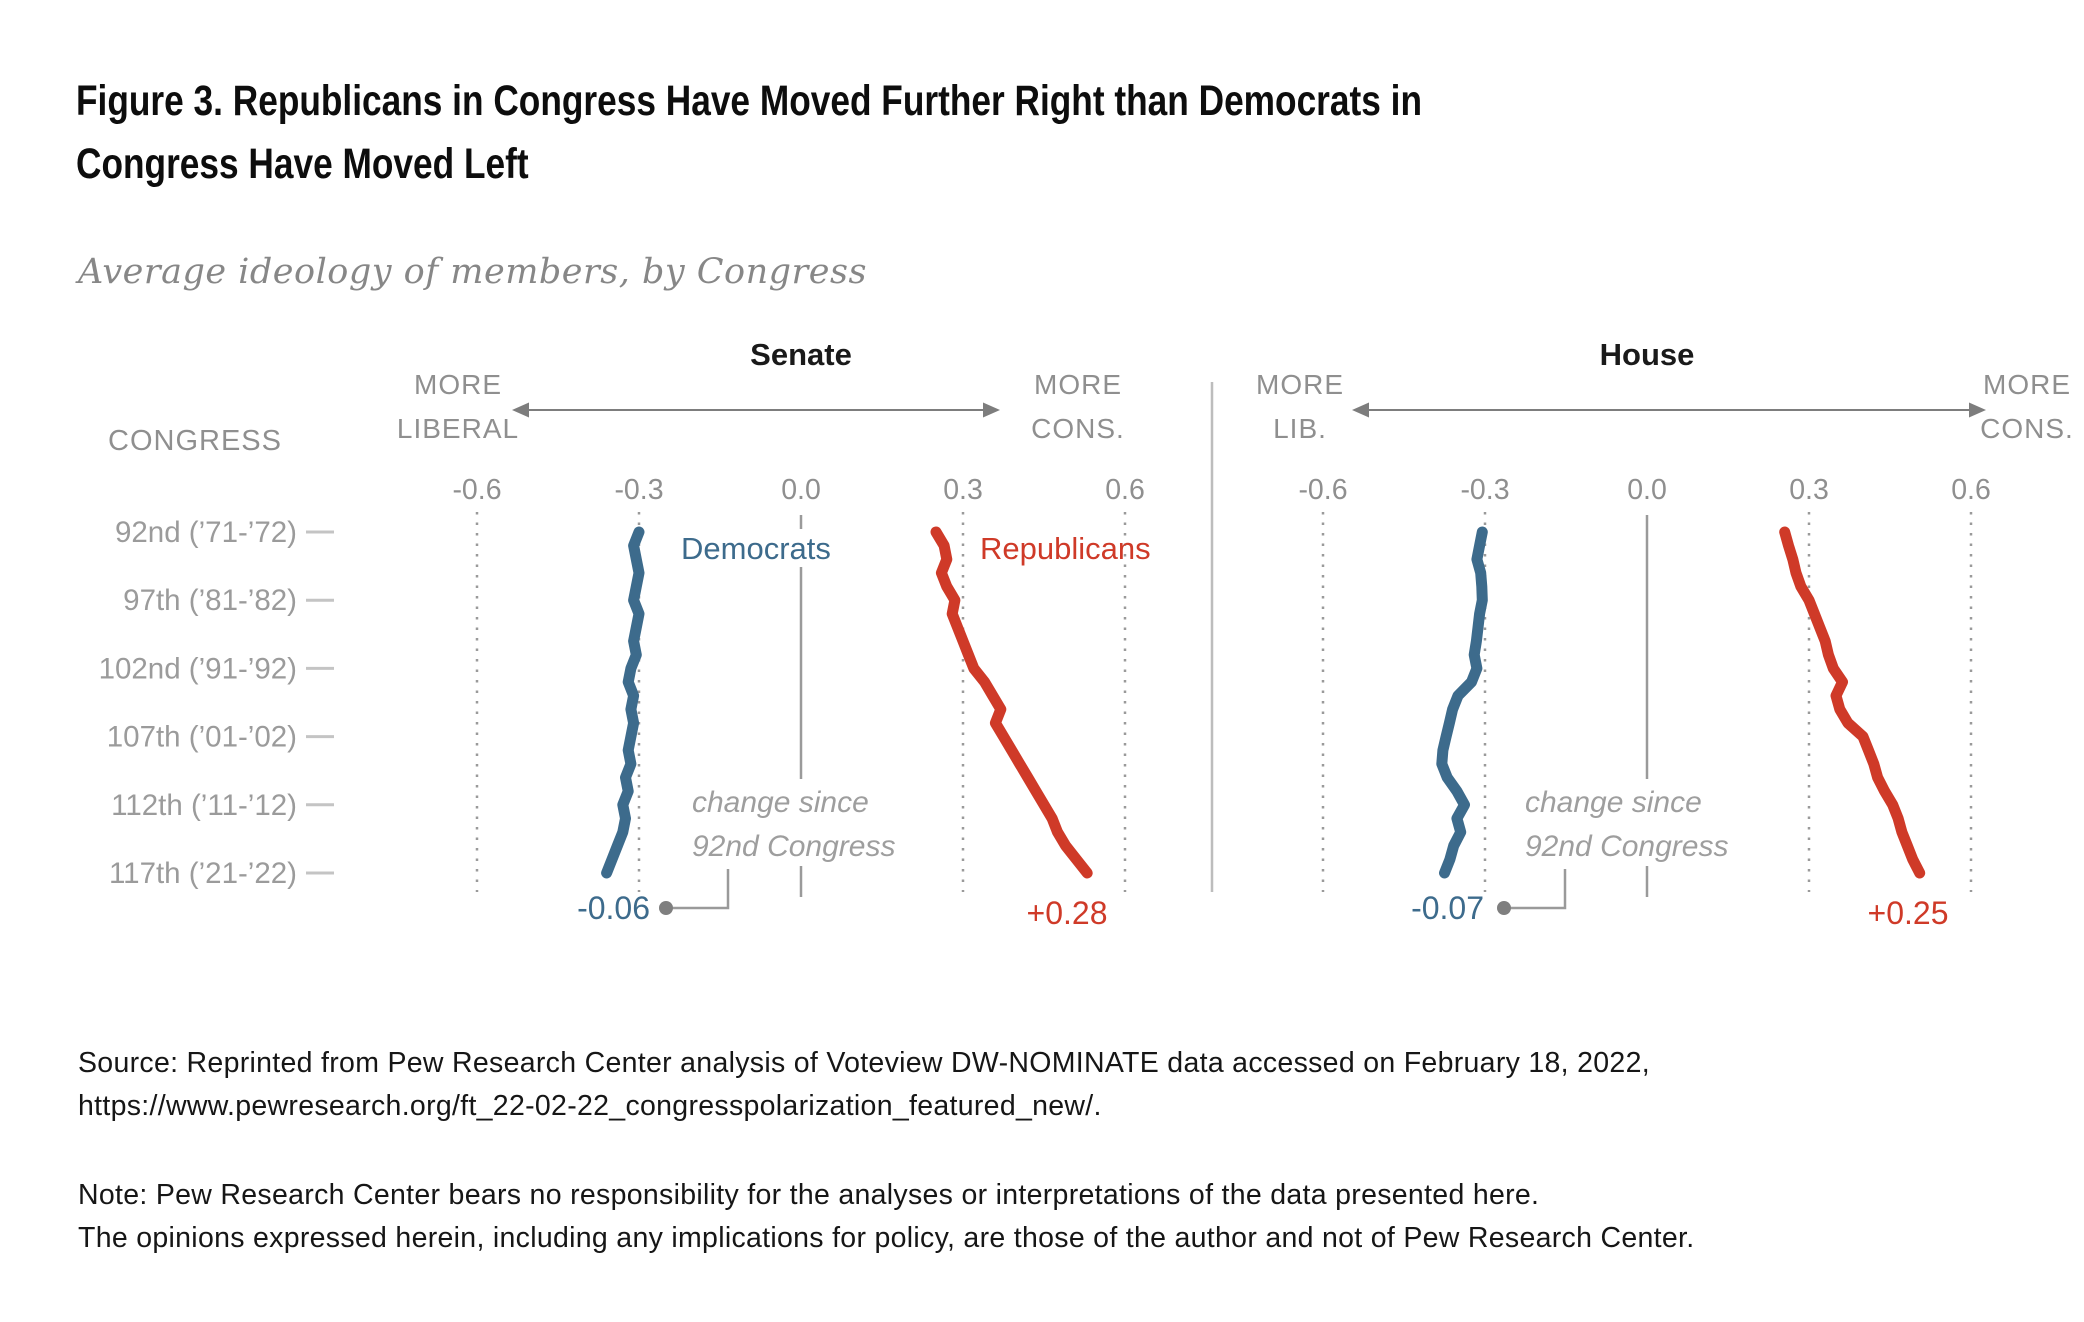 This screenshot has height=1322, width=2084. Describe the element at coordinates (1647, 354) in the screenshot. I see `panel-title-house: House` at that location.